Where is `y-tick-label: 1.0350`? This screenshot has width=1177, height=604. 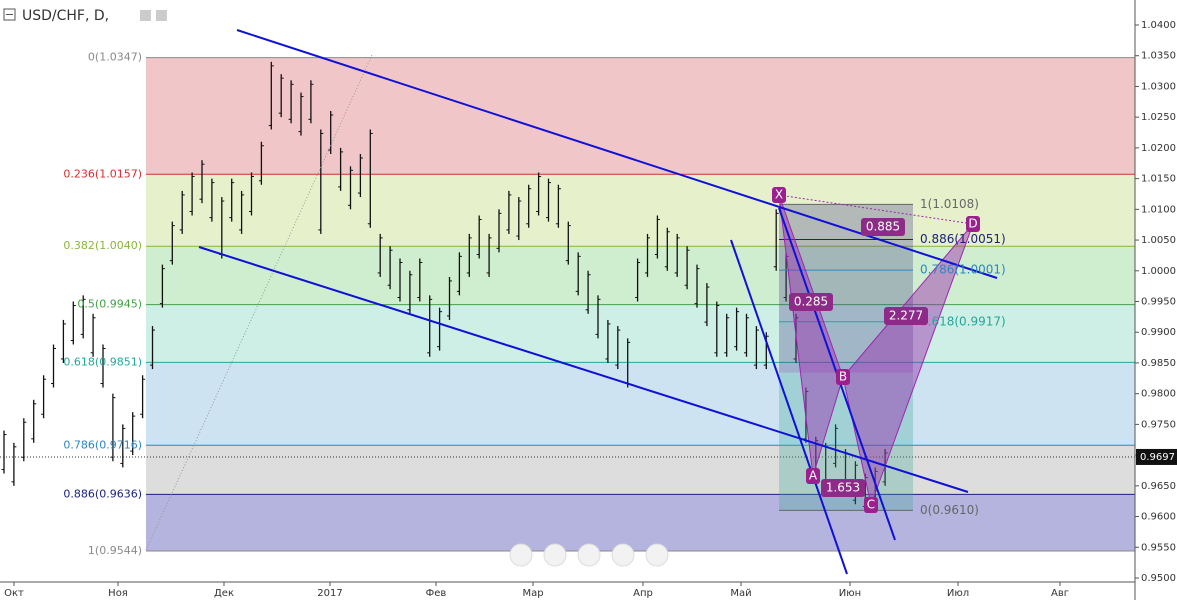
y-tick-label: 1.0350 is located at coordinates (1158, 56).